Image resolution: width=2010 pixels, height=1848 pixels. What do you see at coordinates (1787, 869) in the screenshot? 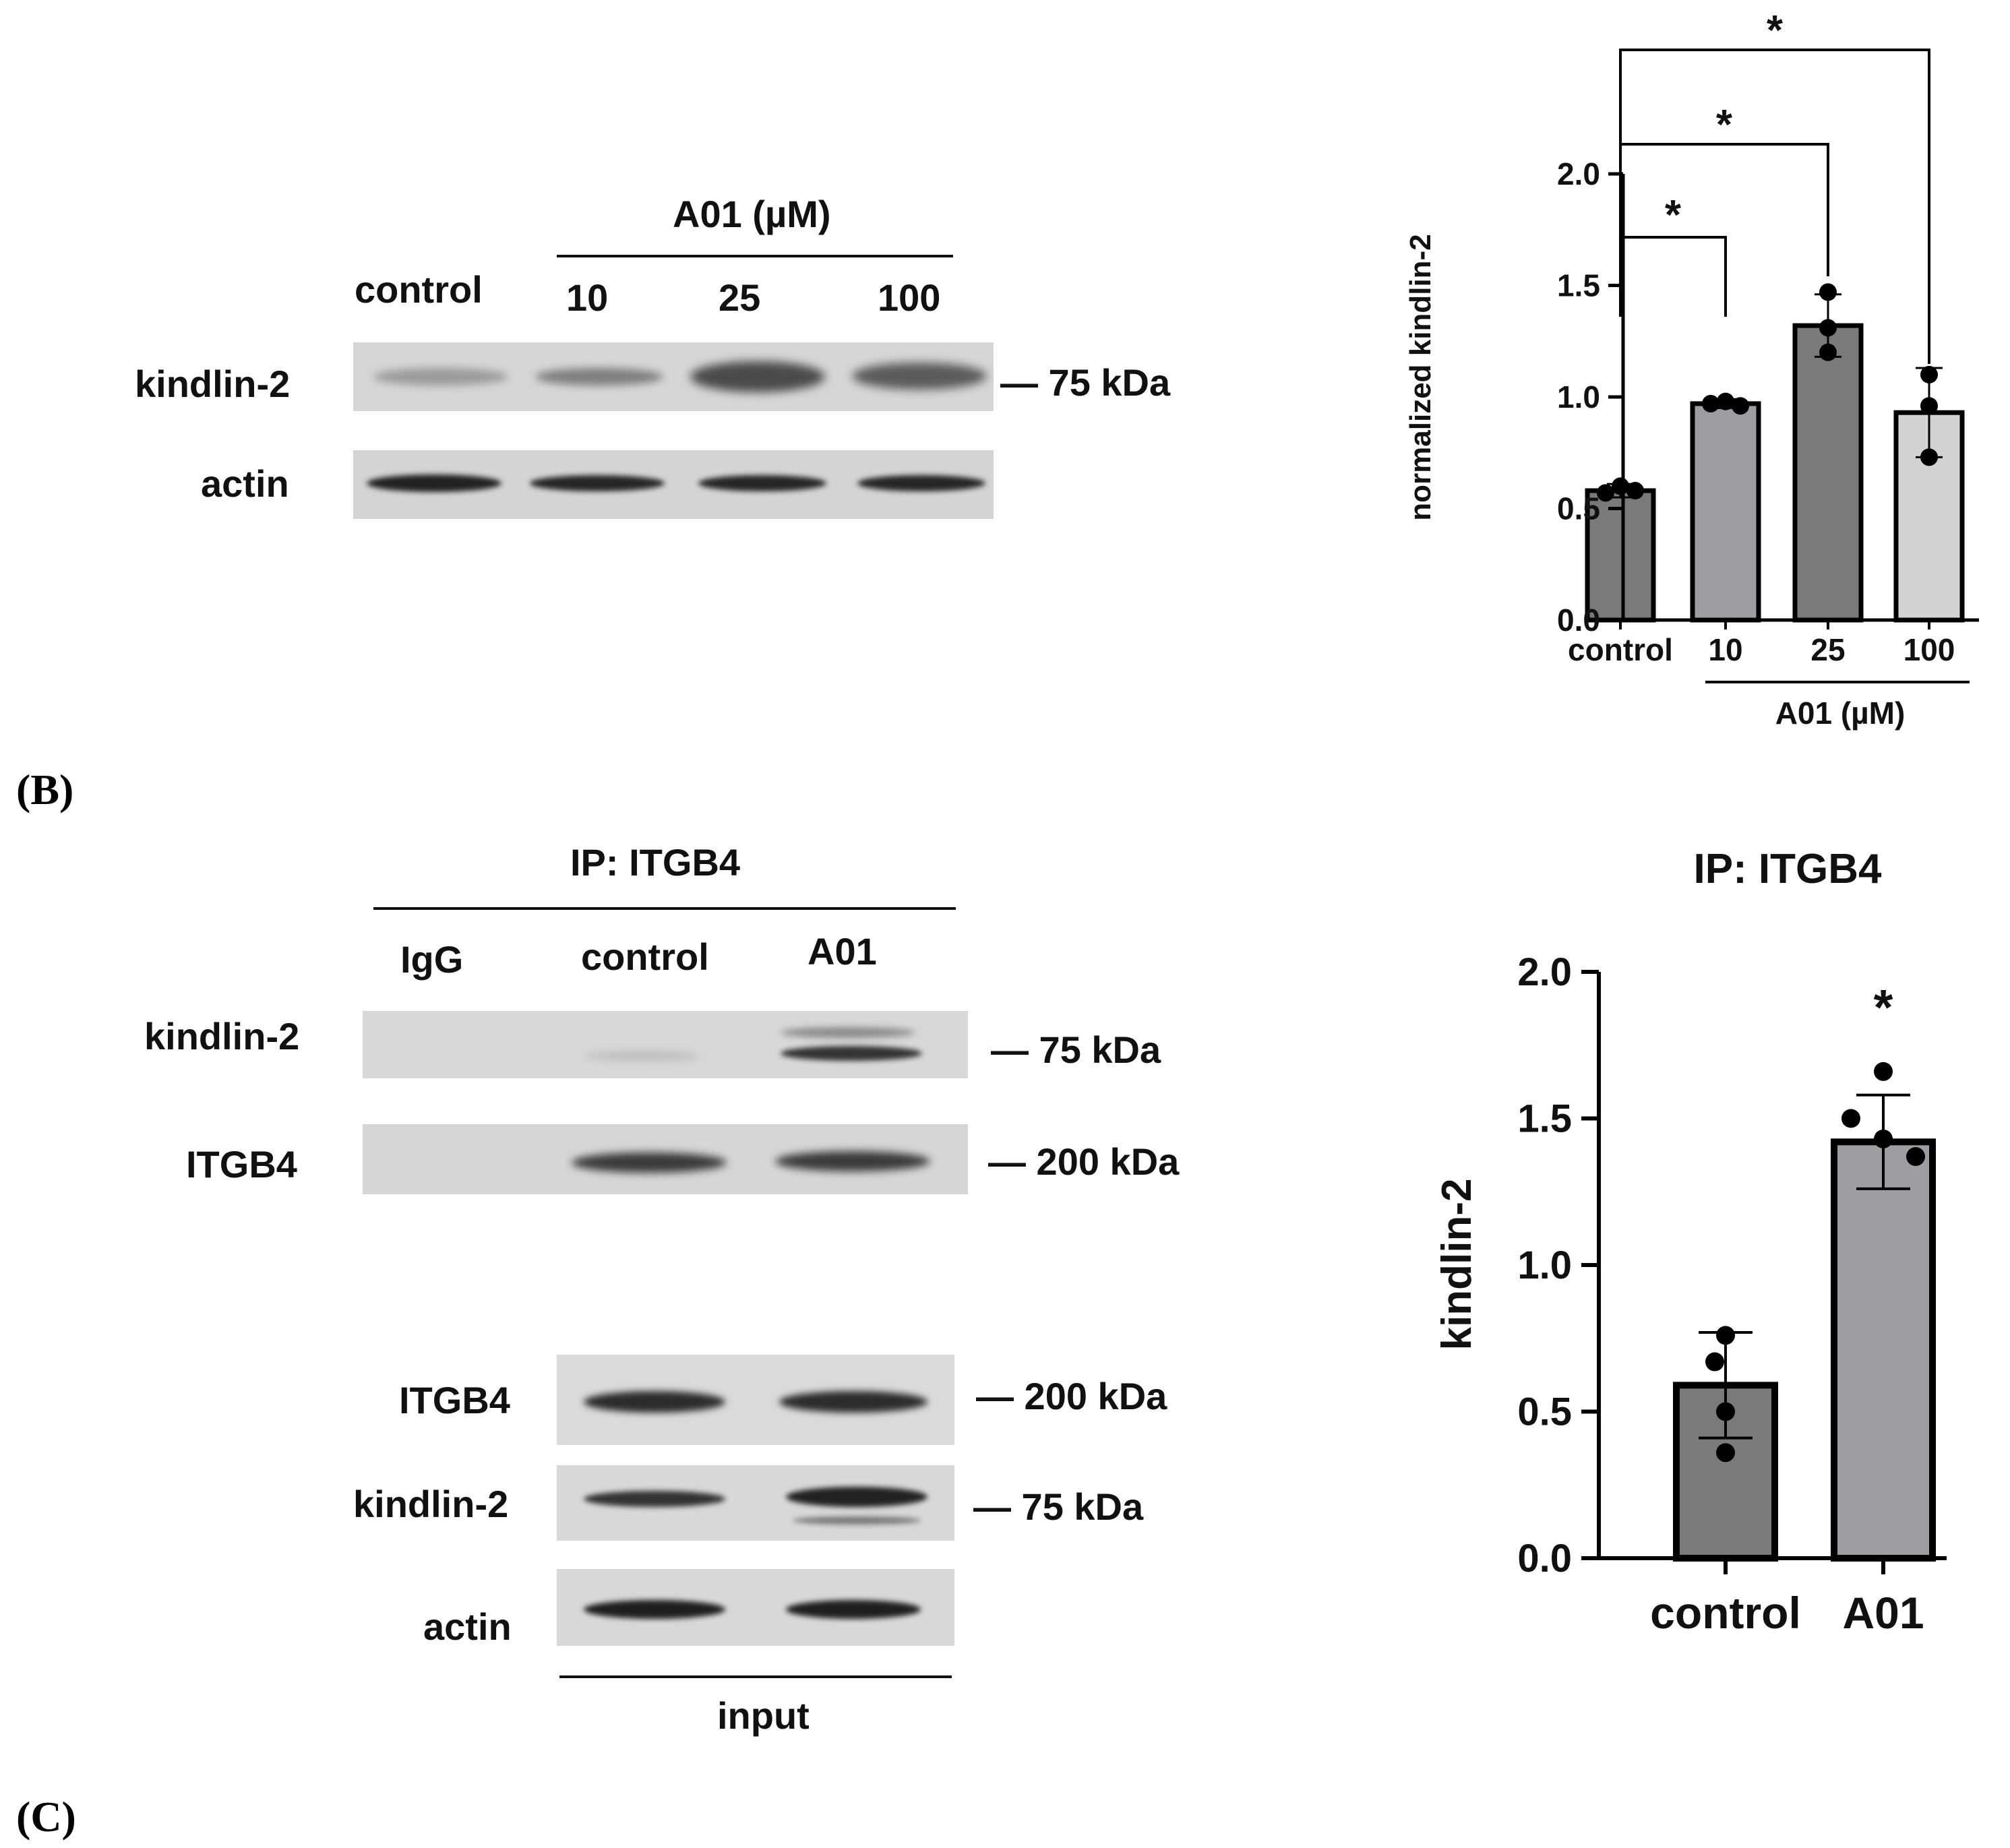
I see `chart-title: IP: ITGB4` at bounding box center [1787, 869].